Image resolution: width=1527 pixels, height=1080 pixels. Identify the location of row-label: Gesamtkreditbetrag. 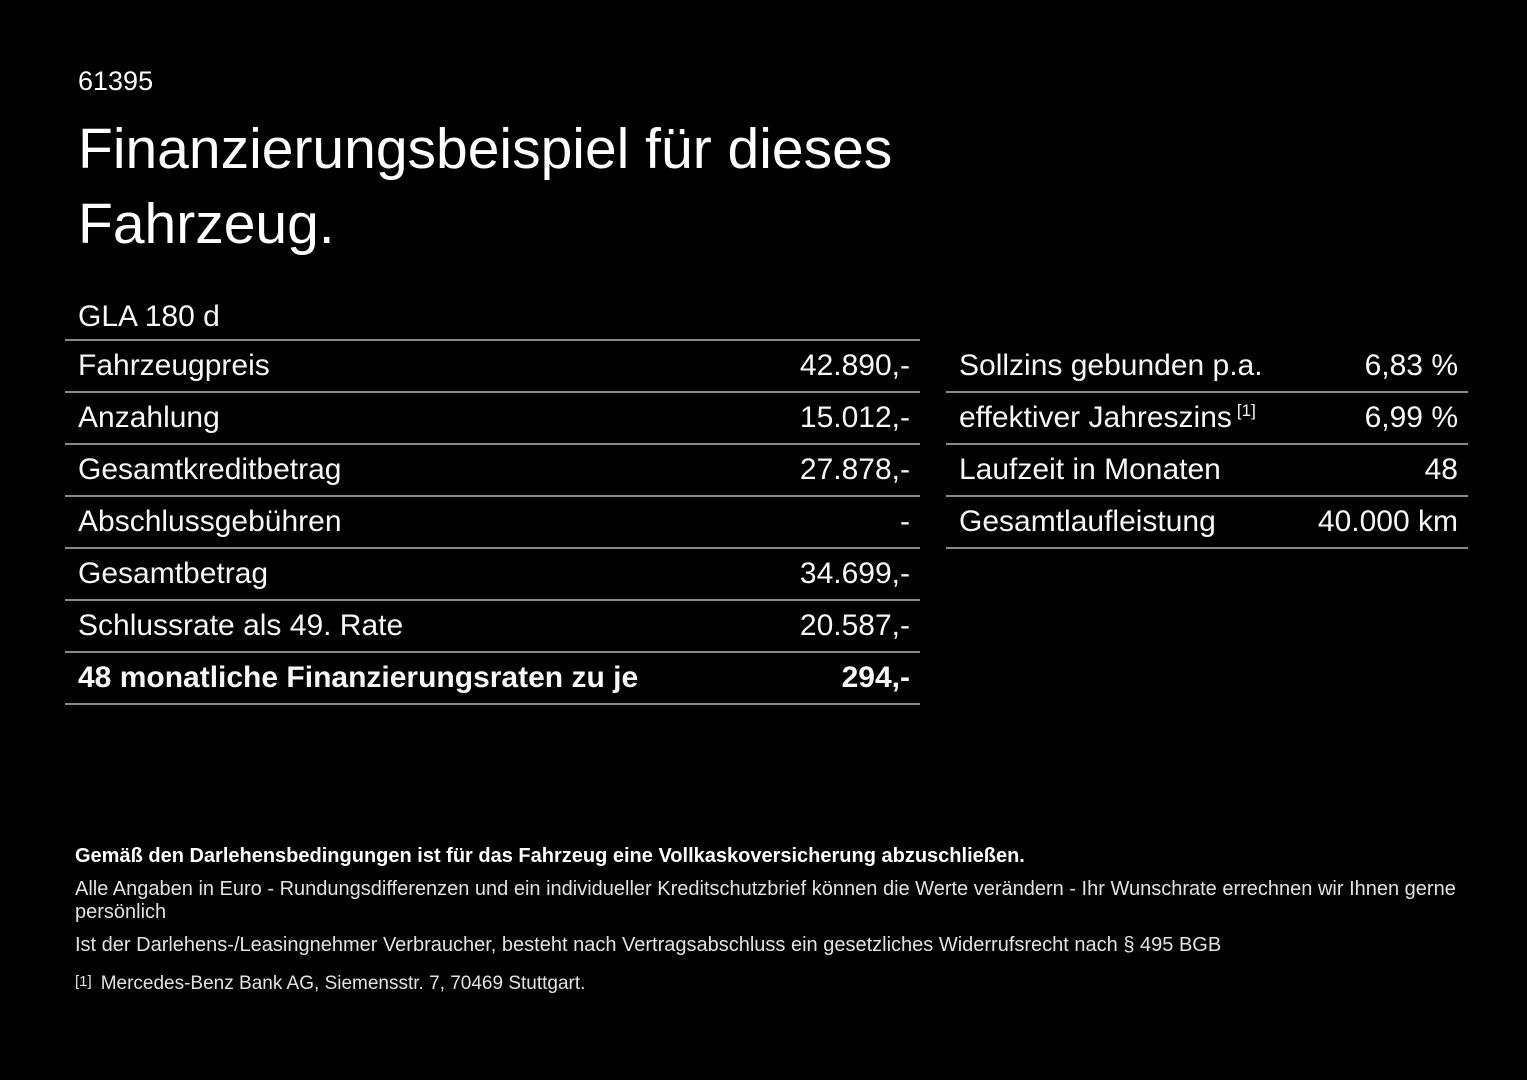
(210, 469).